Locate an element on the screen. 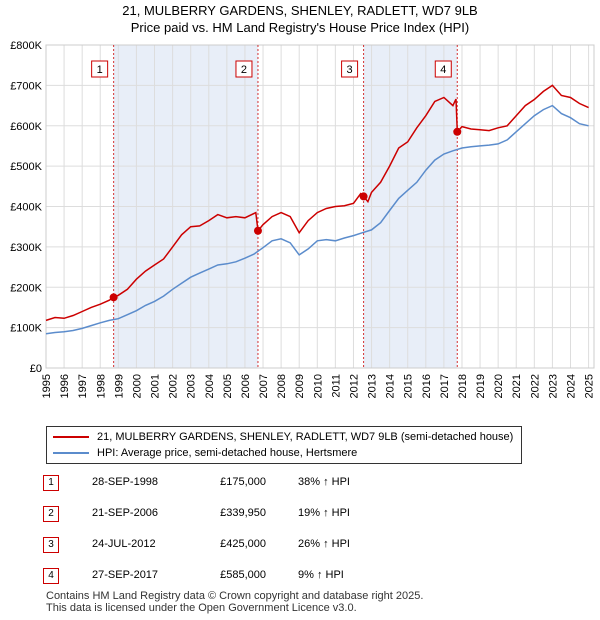  x-tick-label: 2021 is located at coordinates (517, 386).